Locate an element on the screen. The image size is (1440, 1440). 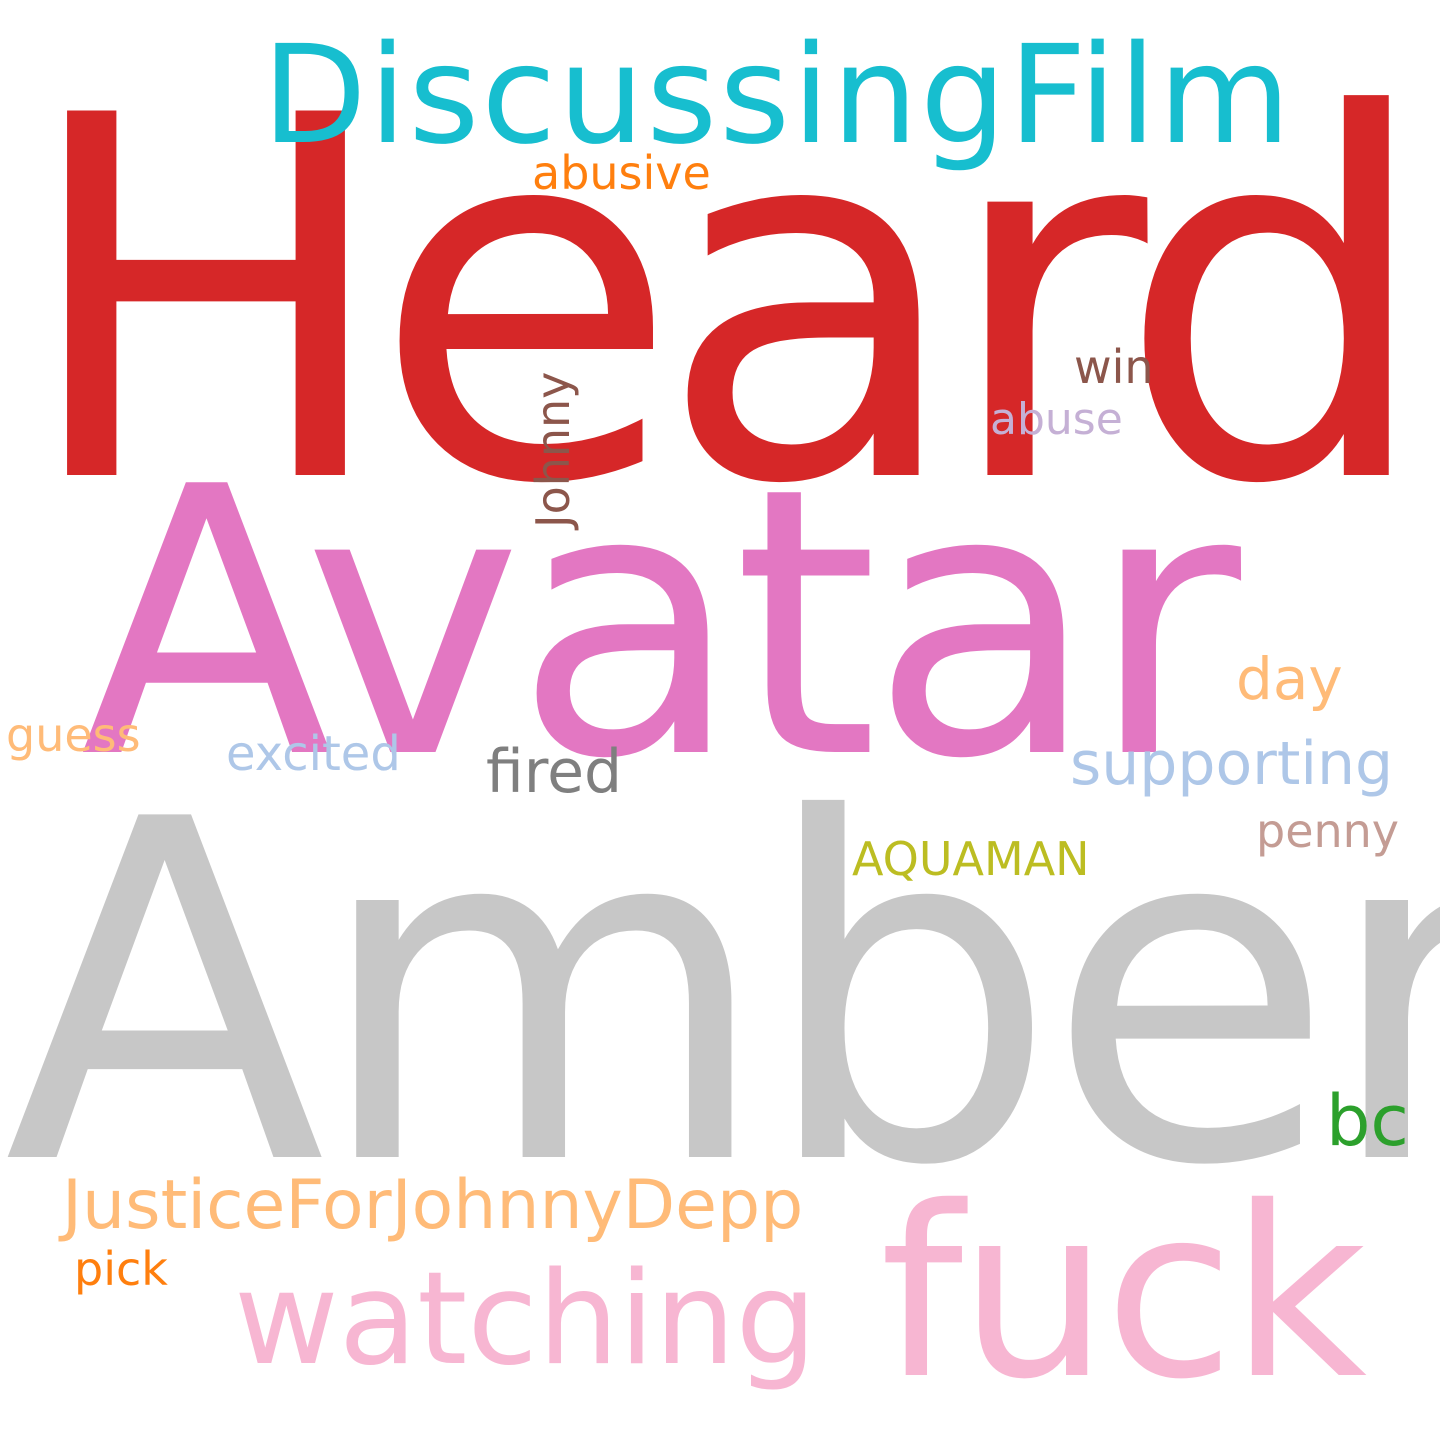
word-justicefor: JusticeForJohnnyDepp is located at coordinates (433, 1205).